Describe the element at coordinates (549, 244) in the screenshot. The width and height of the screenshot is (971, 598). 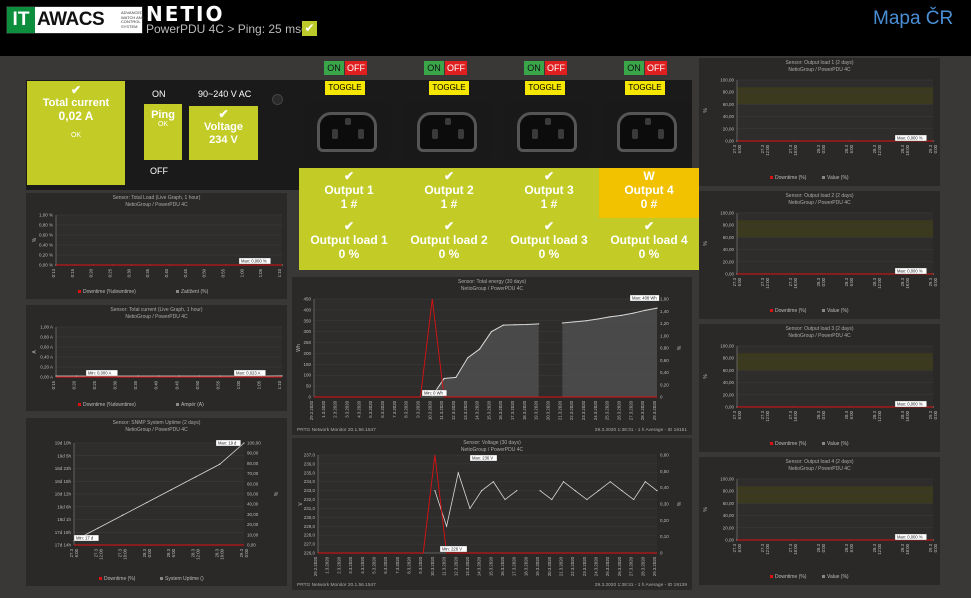
I see `output-load-3-status: ✔ Output load 3 0 %` at that location.